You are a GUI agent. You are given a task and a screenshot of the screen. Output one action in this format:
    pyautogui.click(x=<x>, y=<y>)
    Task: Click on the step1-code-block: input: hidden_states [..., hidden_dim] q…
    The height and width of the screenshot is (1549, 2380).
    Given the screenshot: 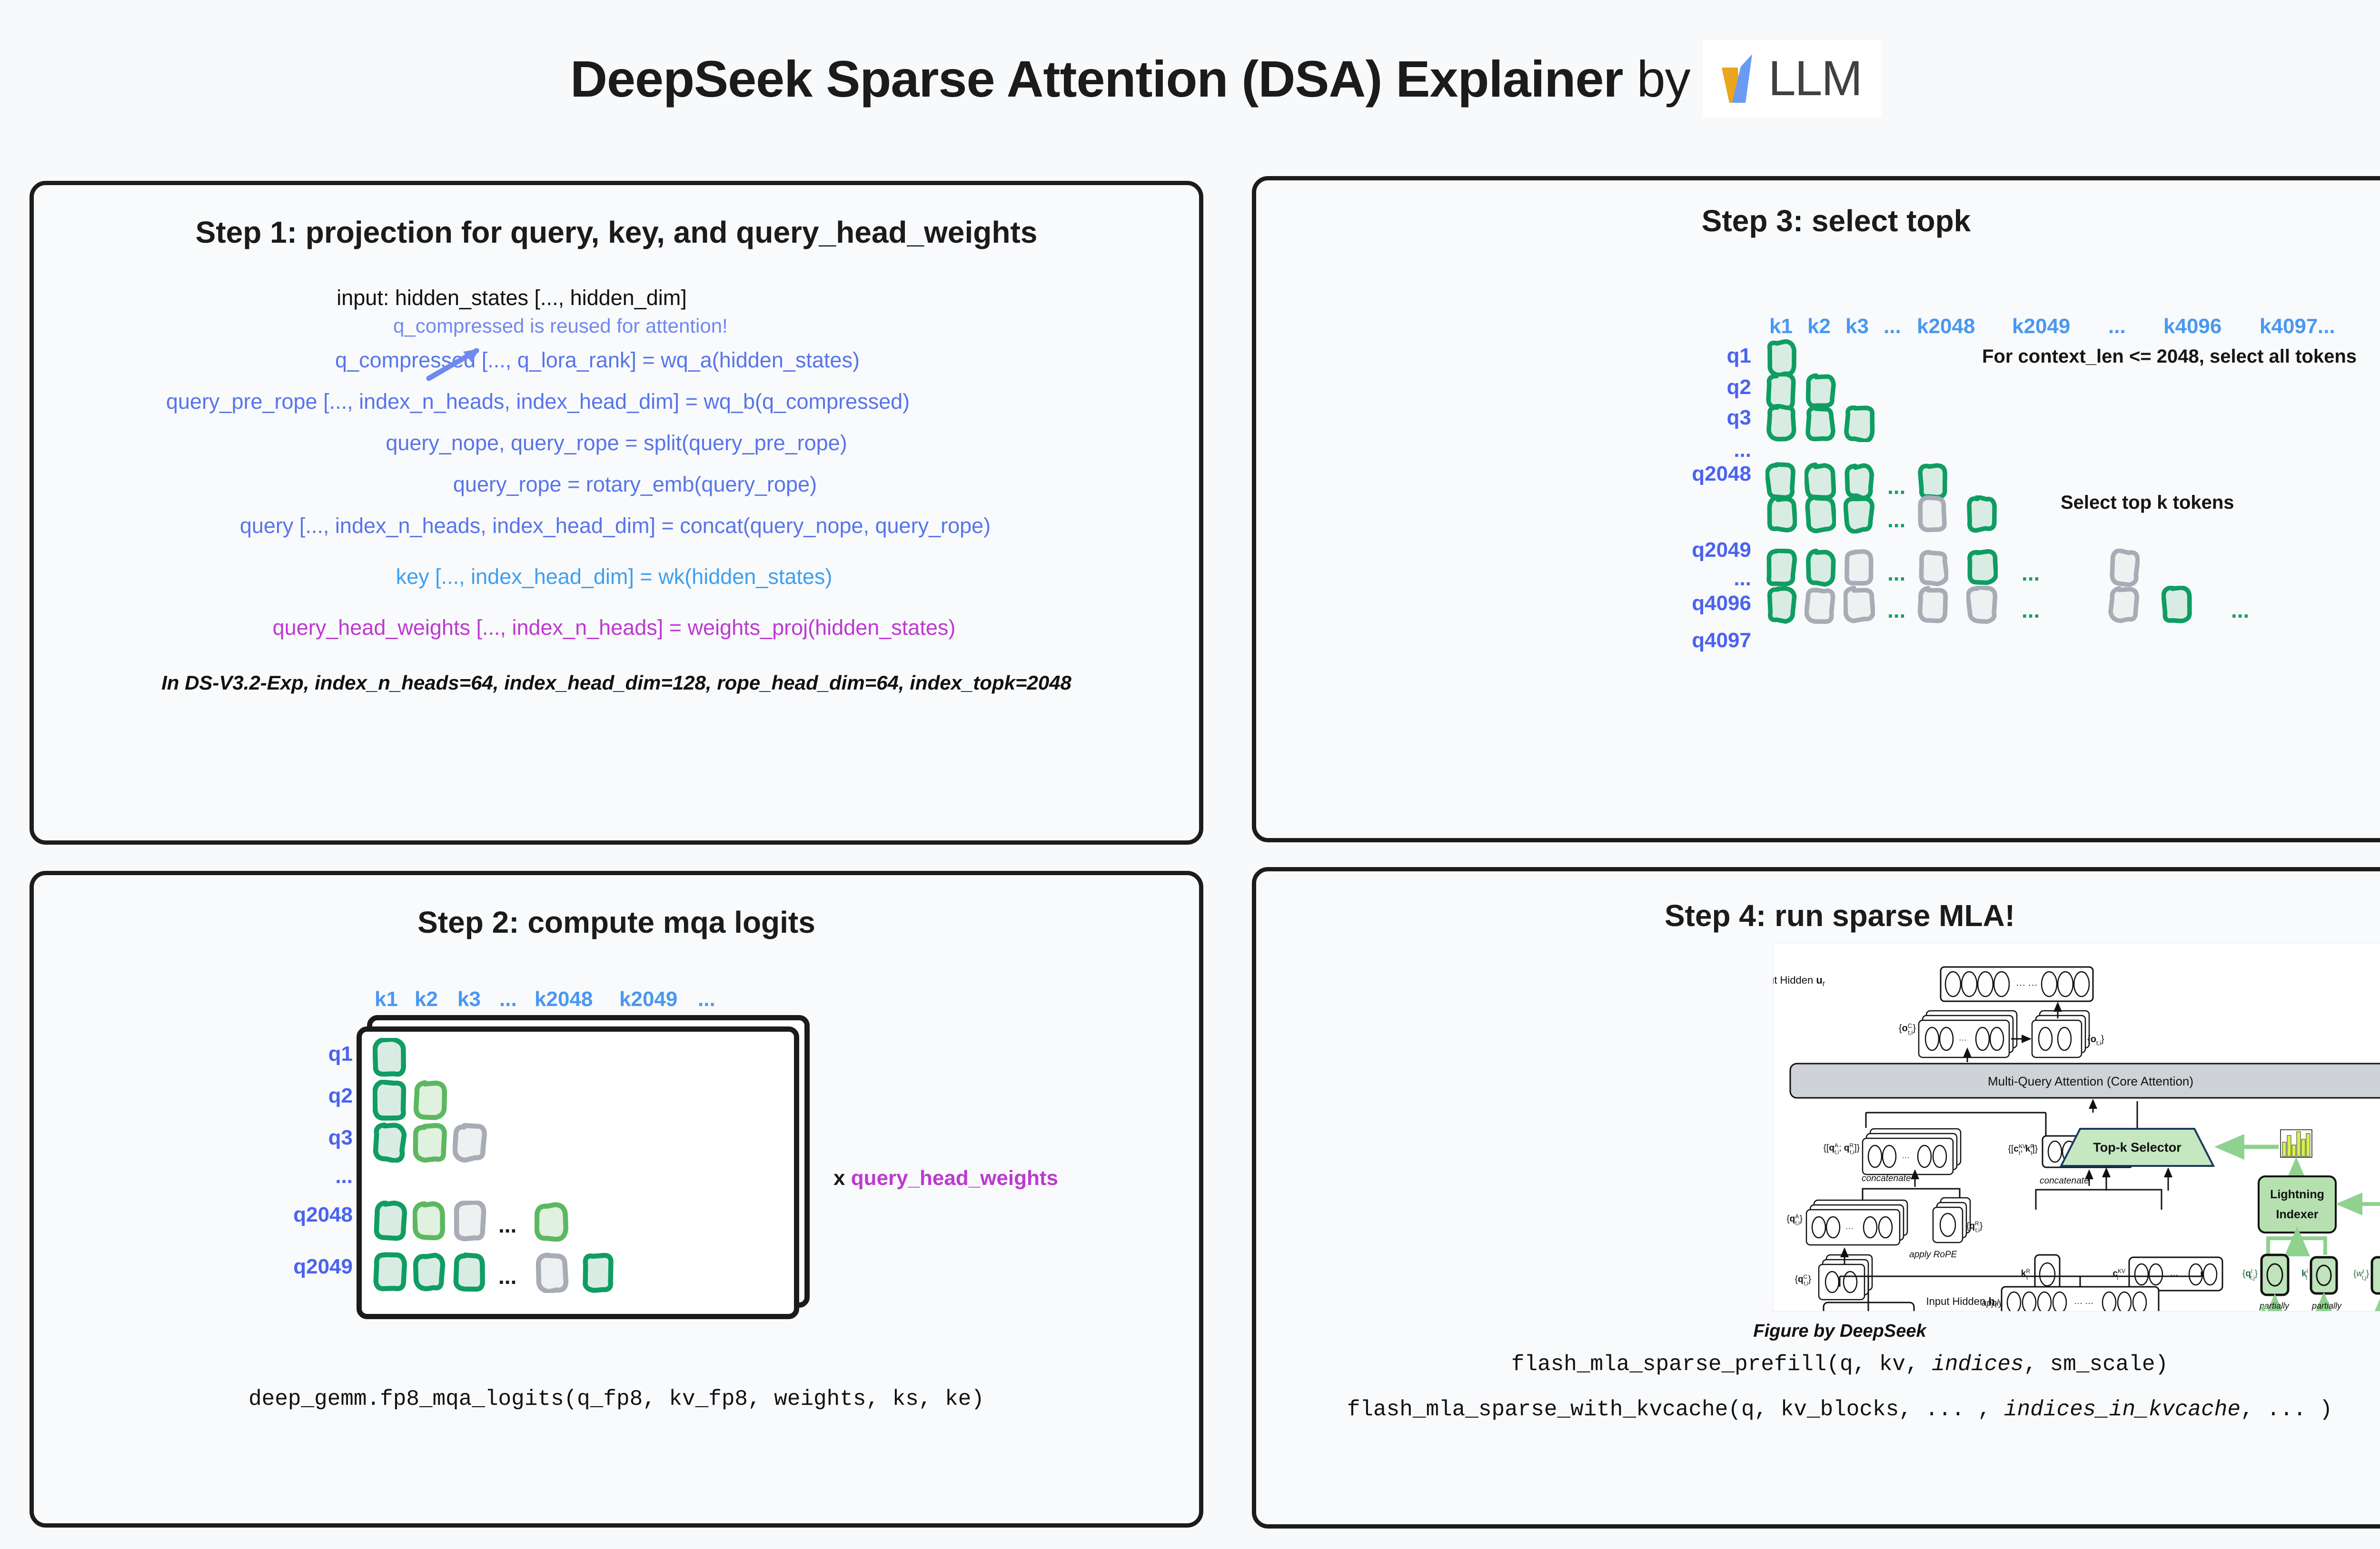 What is the action you would take?
    pyautogui.click(x=616, y=491)
    